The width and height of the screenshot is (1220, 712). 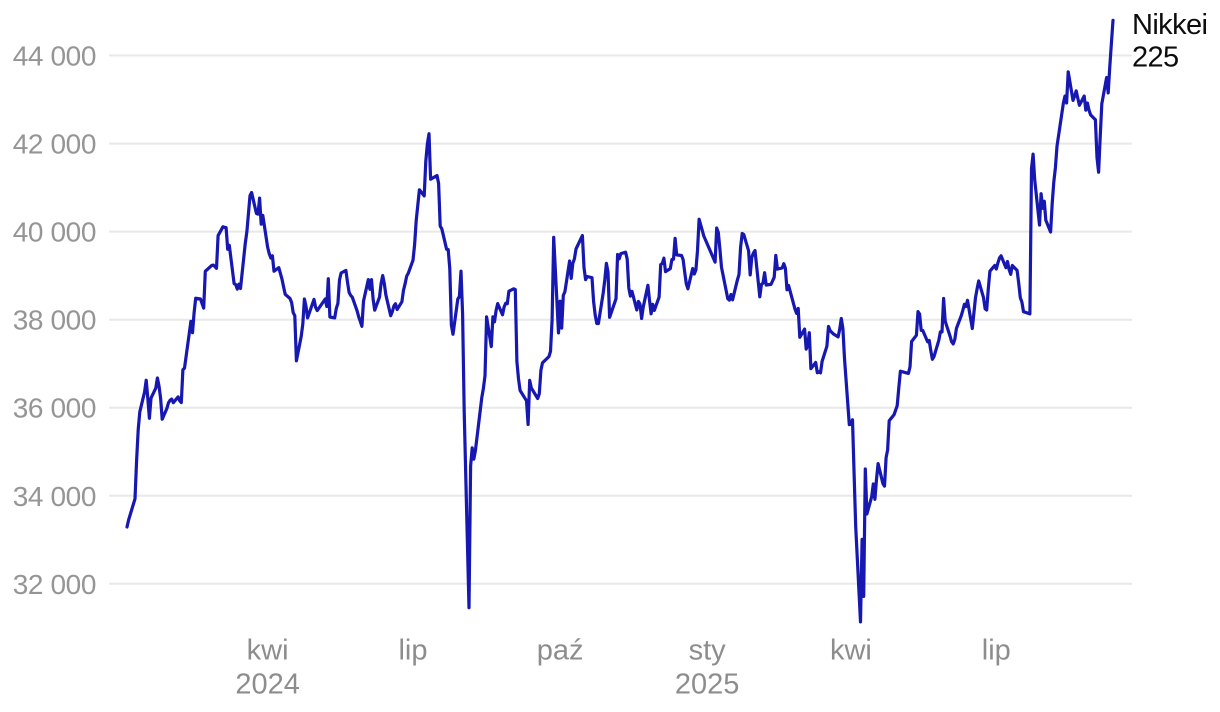 What do you see at coordinates (54, 584) in the screenshot?
I see `svg-text: 32 000` at bounding box center [54, 584].